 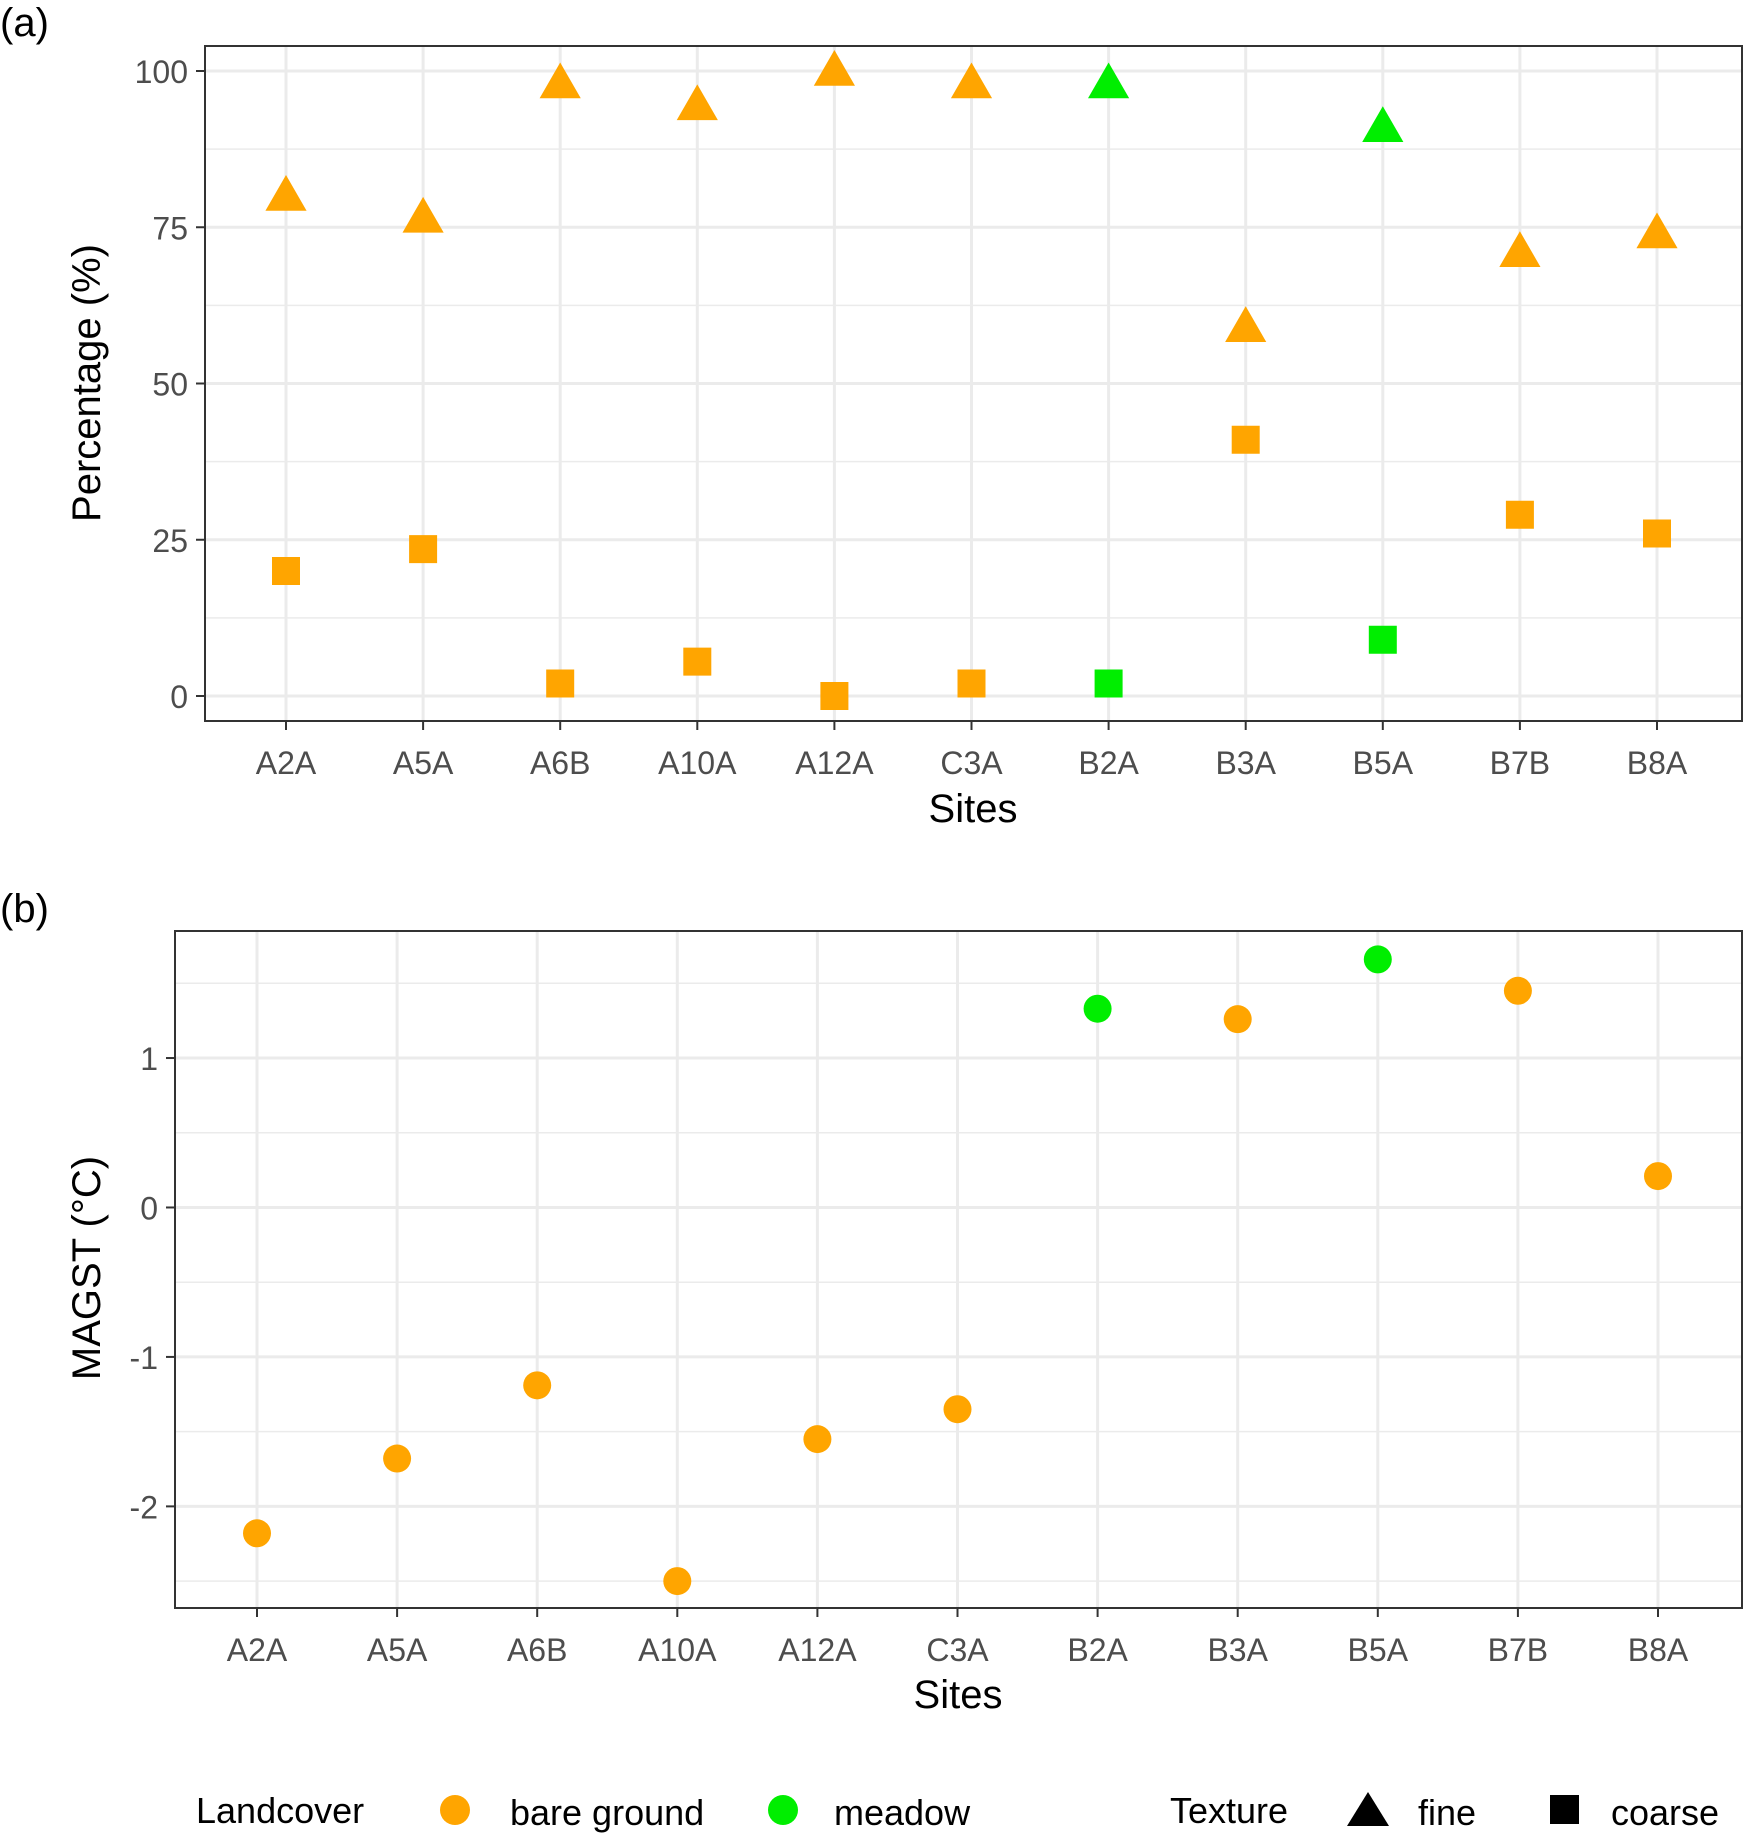 I want to click on panel-a-y-ticks: 0 25 50 75 100, so click(x=170, y=384).